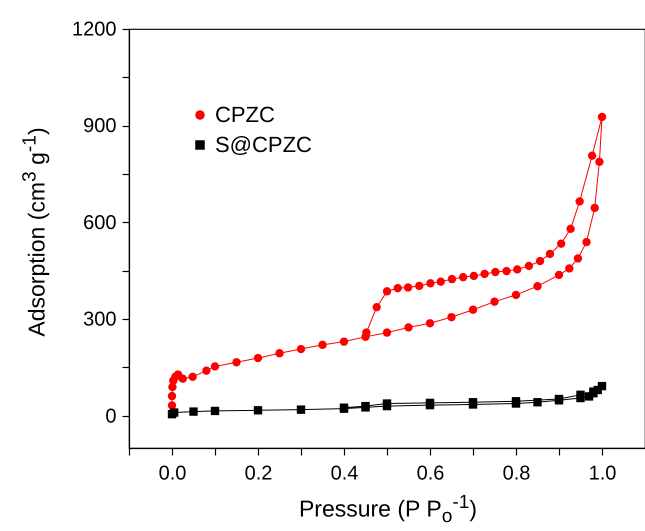 This screenshot has height=531, width=645. I want to click on y-tick-label: 600, so click(99, 223).